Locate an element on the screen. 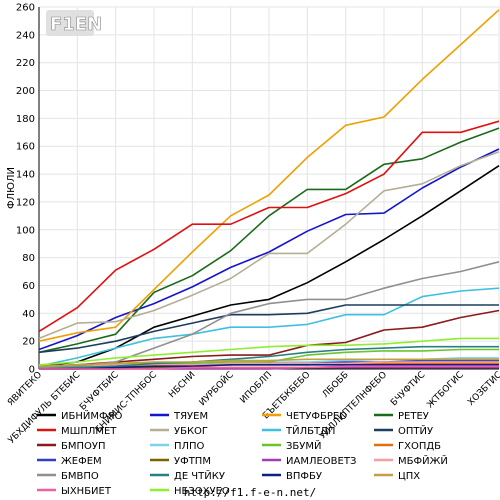  footer-url: http://f1.f-e-n.net/ is located at coordinates (250, 492).